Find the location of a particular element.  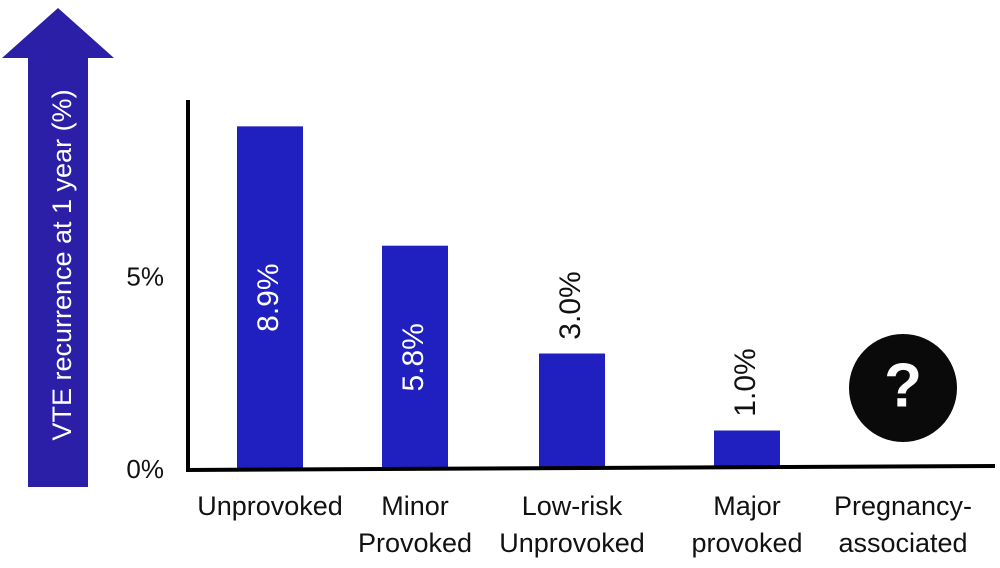

x-category-label-line: Low-risk is located at coordinates (572, 506).